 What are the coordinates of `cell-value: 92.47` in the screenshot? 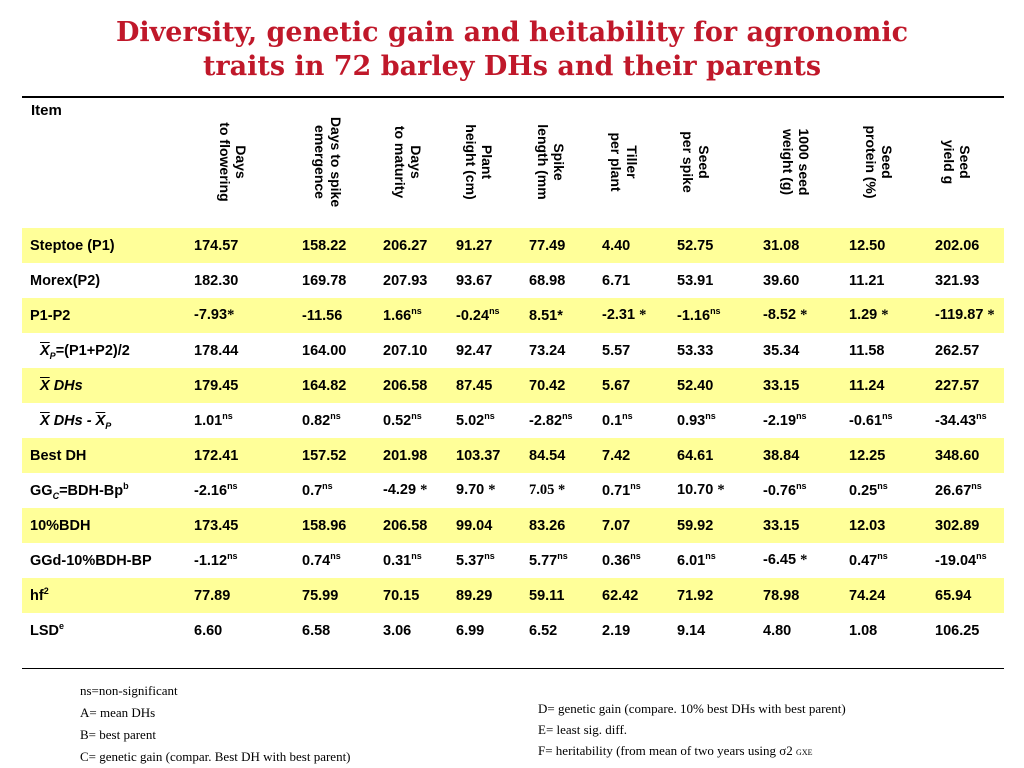 It's located at (474, 350).